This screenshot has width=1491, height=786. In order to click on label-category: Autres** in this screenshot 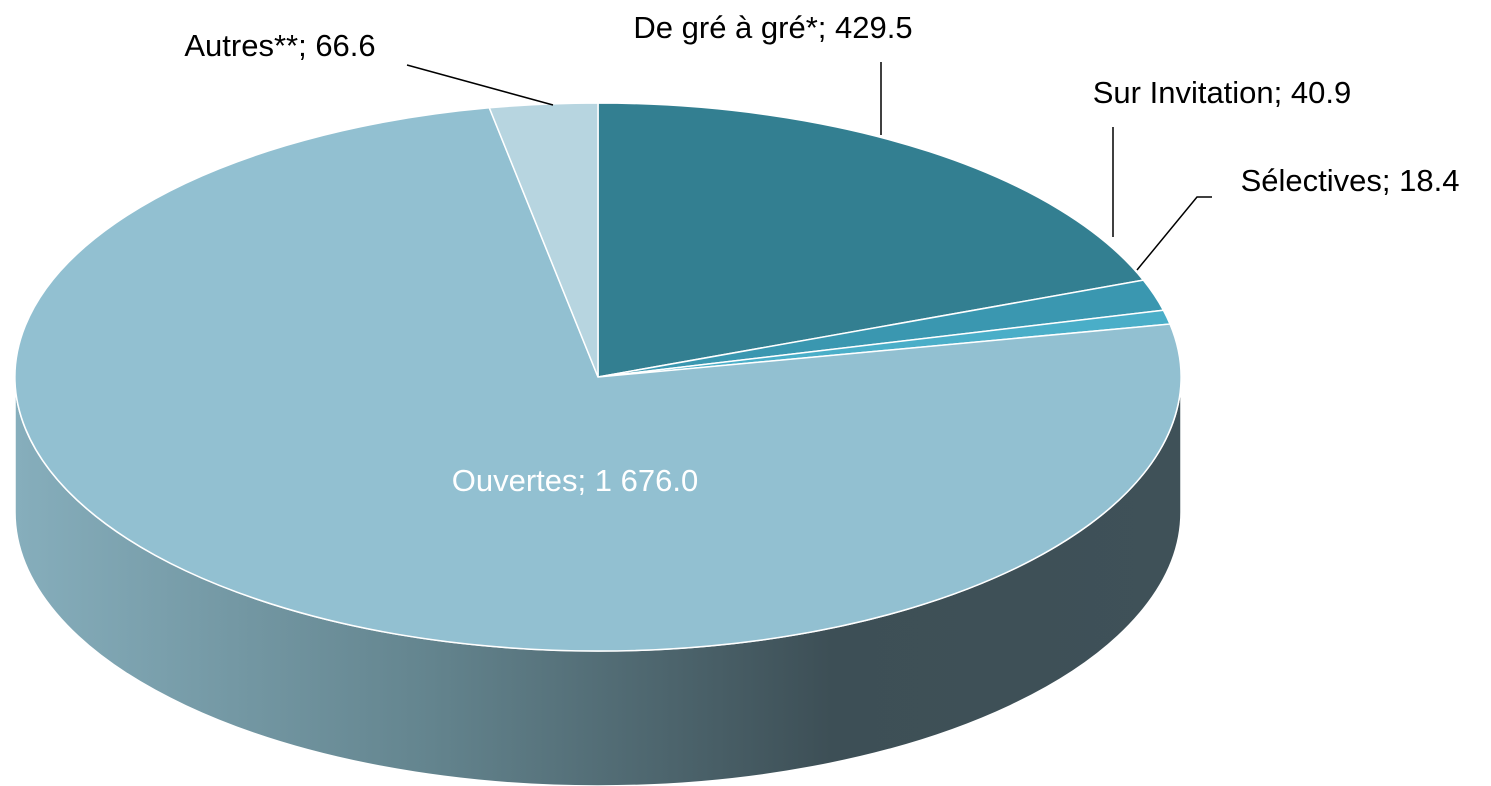, I will do `click(241, 45)`.